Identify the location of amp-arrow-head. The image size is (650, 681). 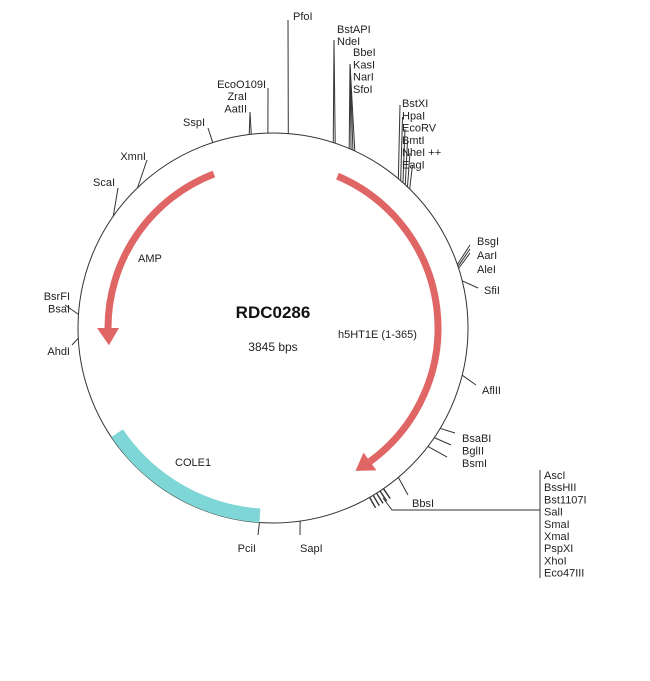
(108, 336).